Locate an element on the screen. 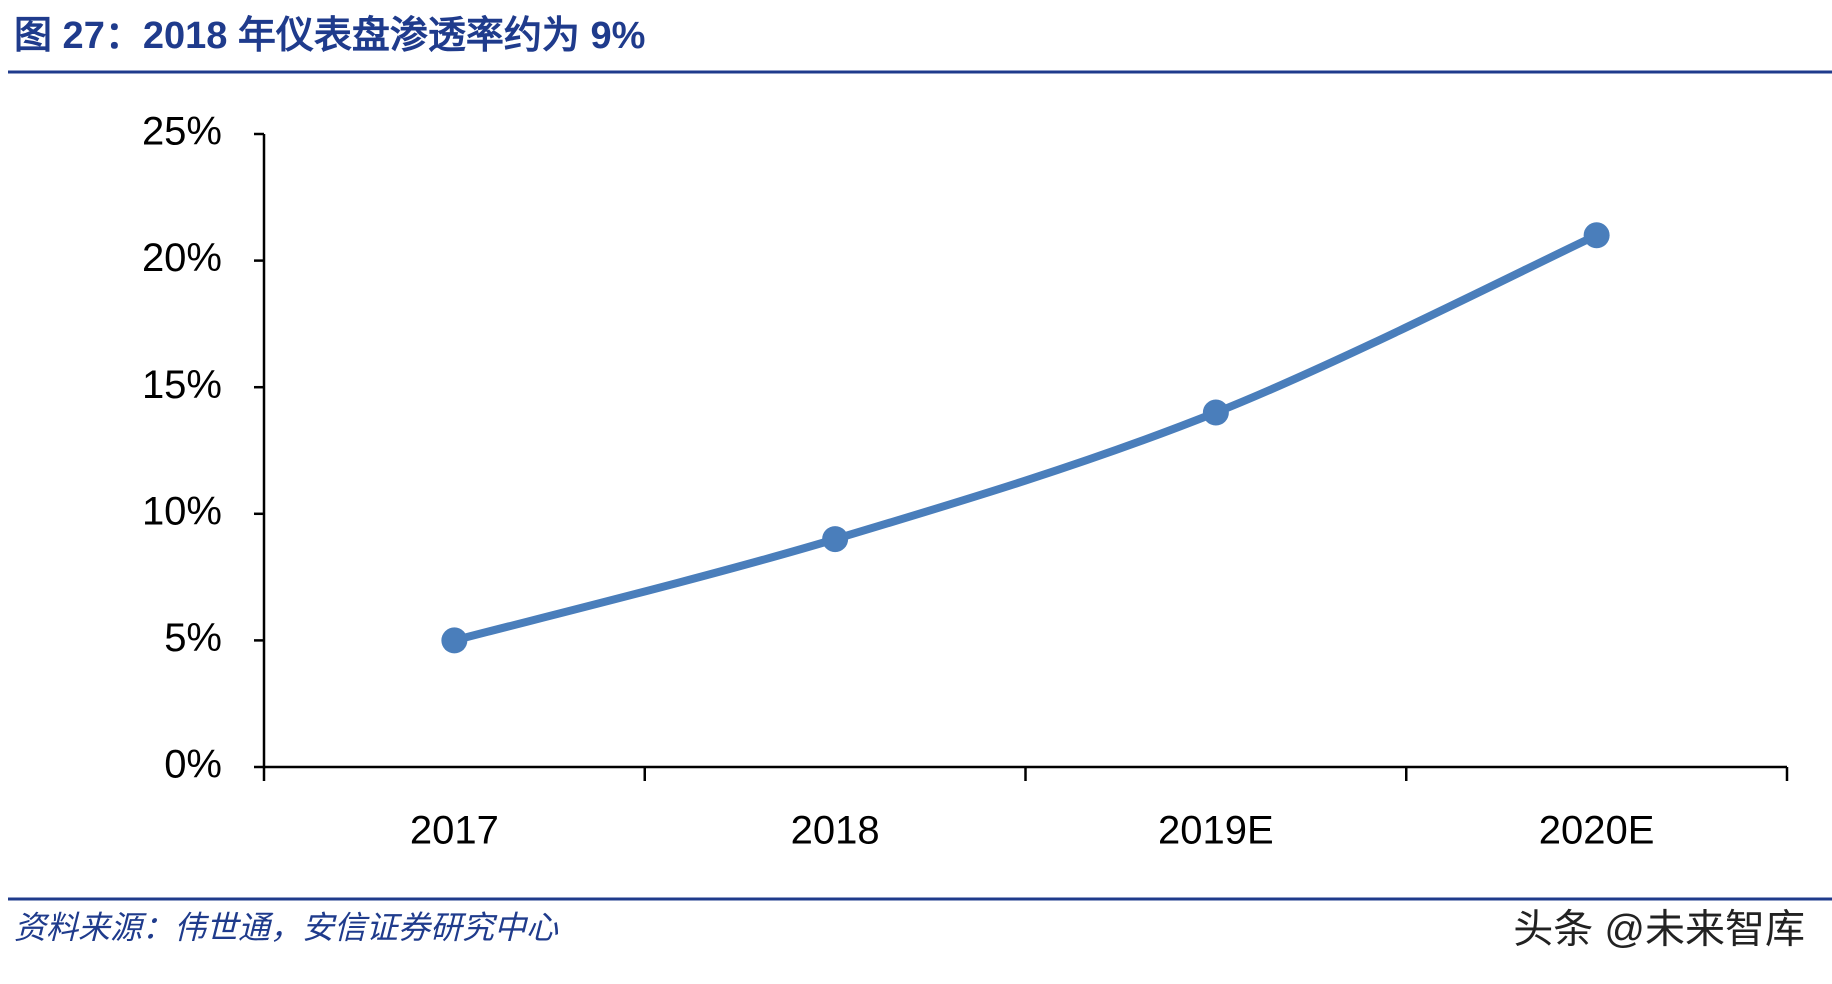 Image resolution: width=1832 pixels, height=984 pixels. x-tick-label: 2018 is located at coordinates (835, 831).